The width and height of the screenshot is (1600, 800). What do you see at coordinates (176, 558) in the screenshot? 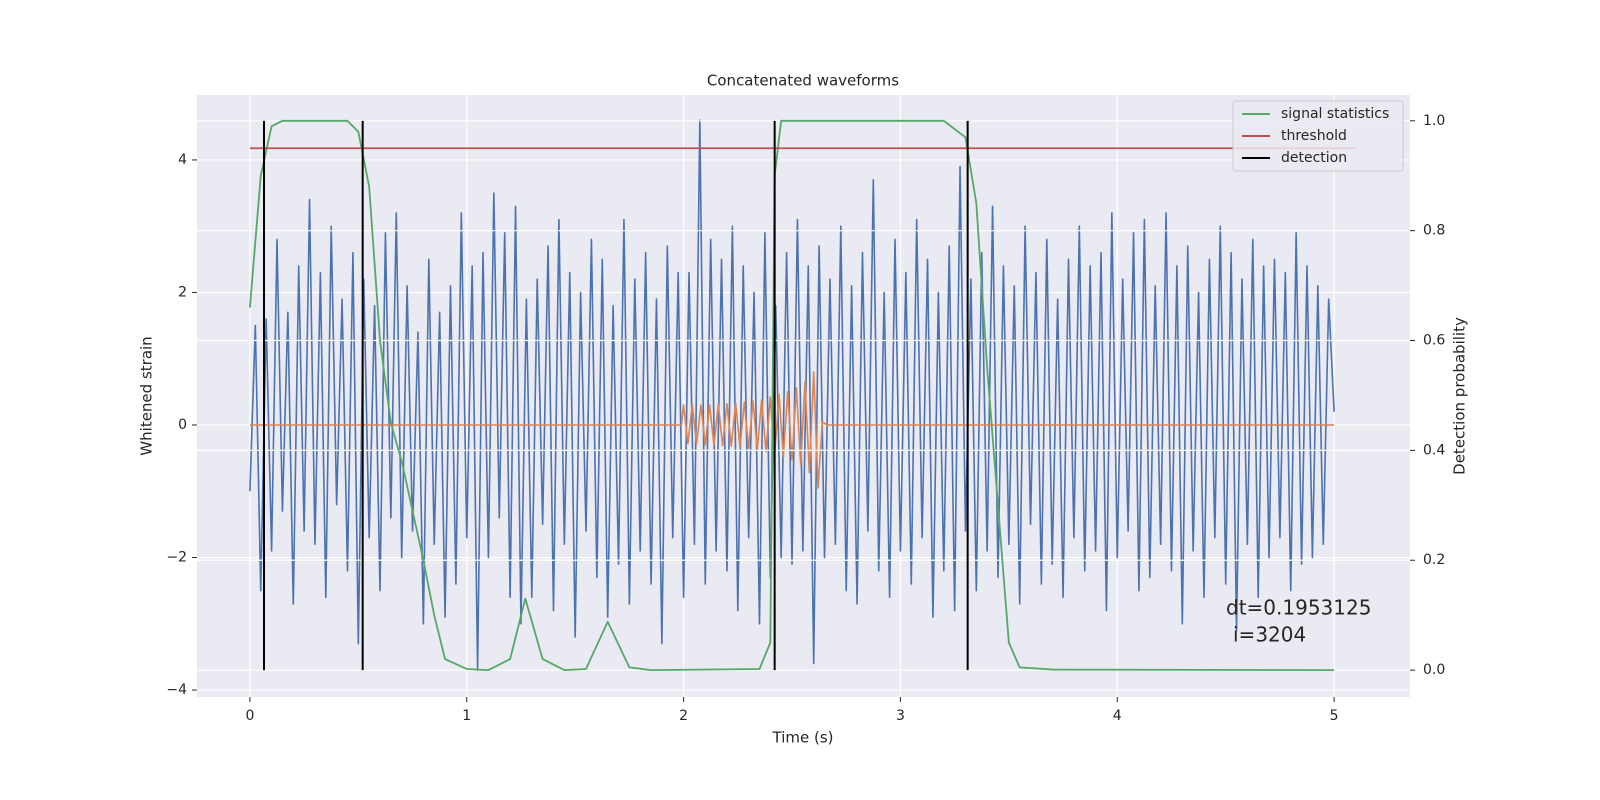
I see `y-tick-label: −2` at bounding box center [176, 558].